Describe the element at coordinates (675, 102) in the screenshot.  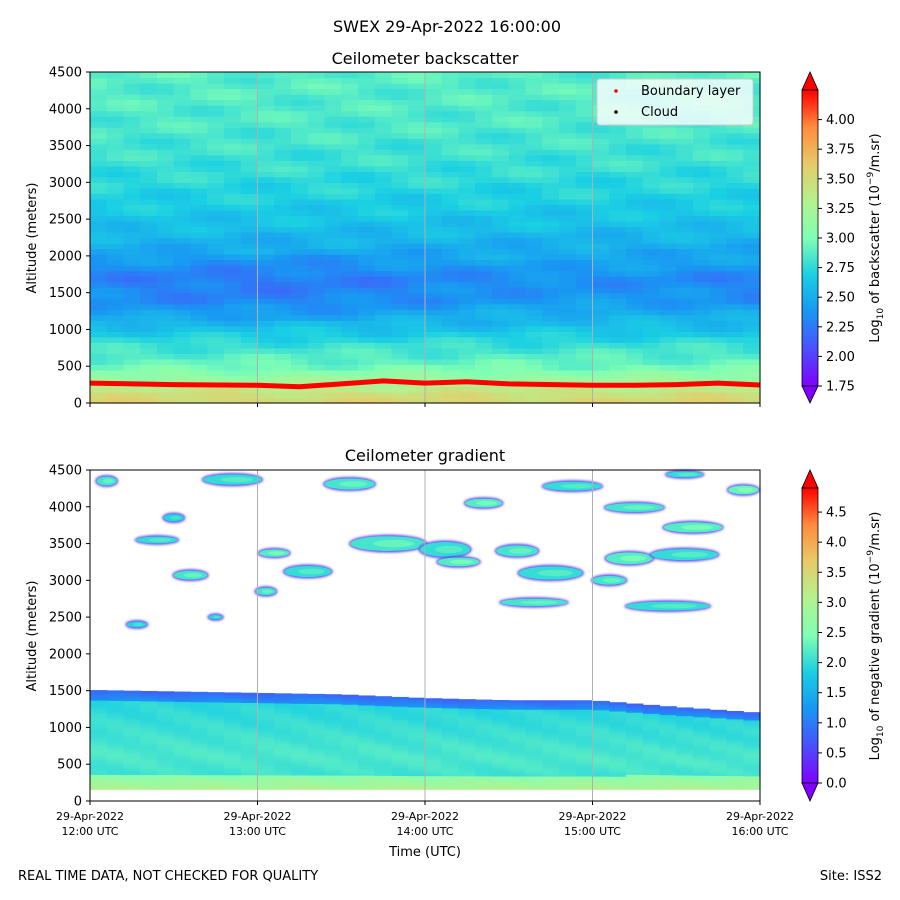
I see `legend-box` at that location.